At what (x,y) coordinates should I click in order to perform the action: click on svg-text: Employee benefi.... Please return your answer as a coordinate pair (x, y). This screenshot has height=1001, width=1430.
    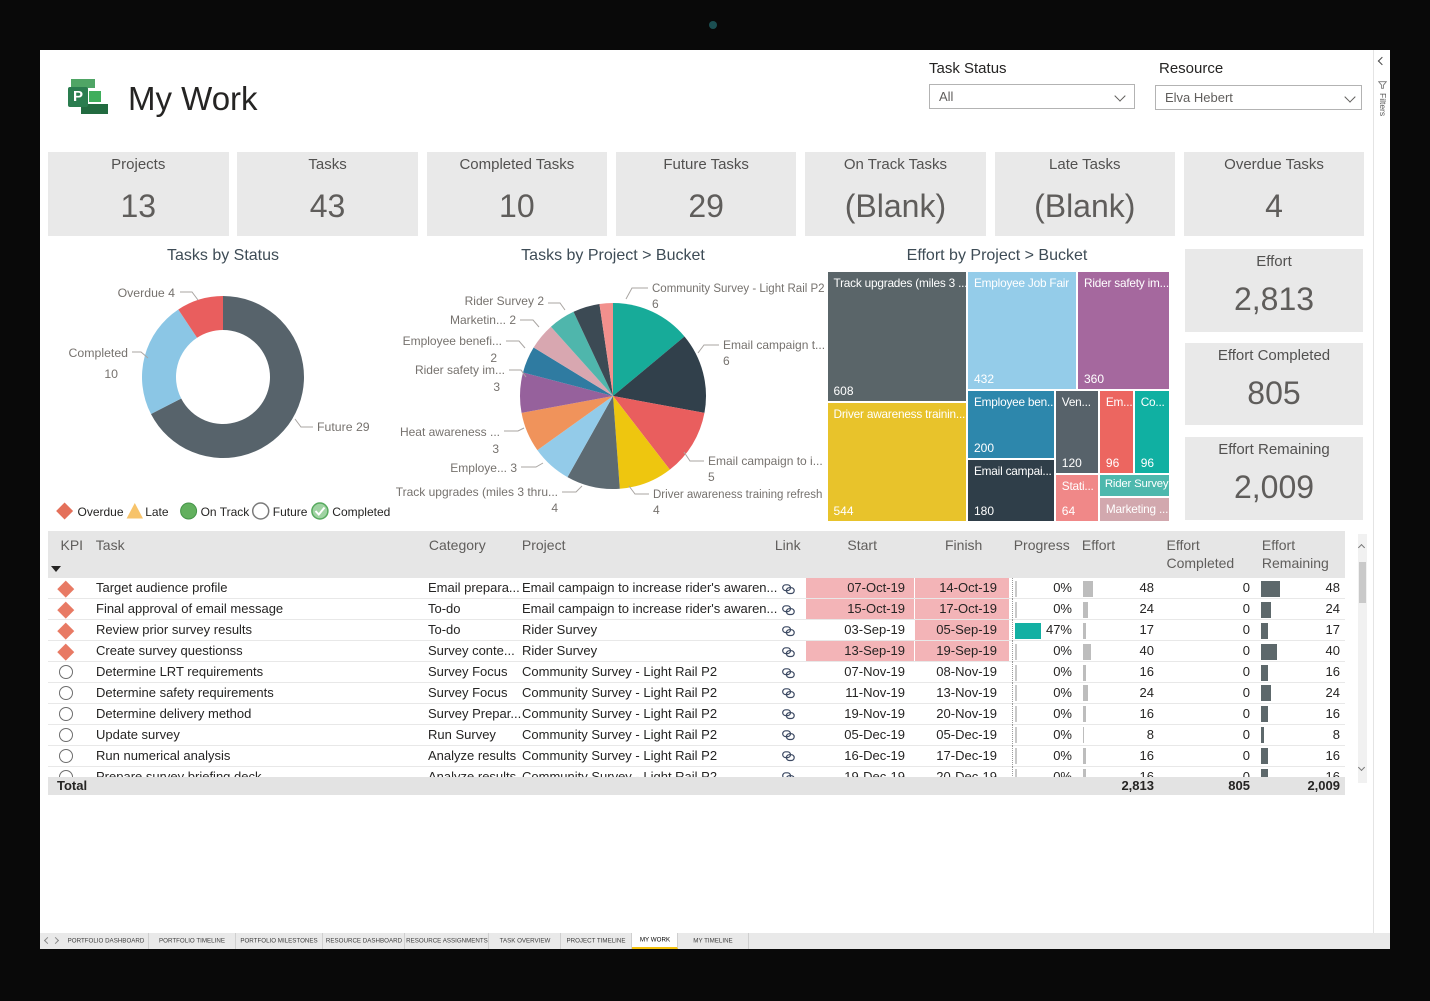
    Looking at the image, I should click on (452, 341).